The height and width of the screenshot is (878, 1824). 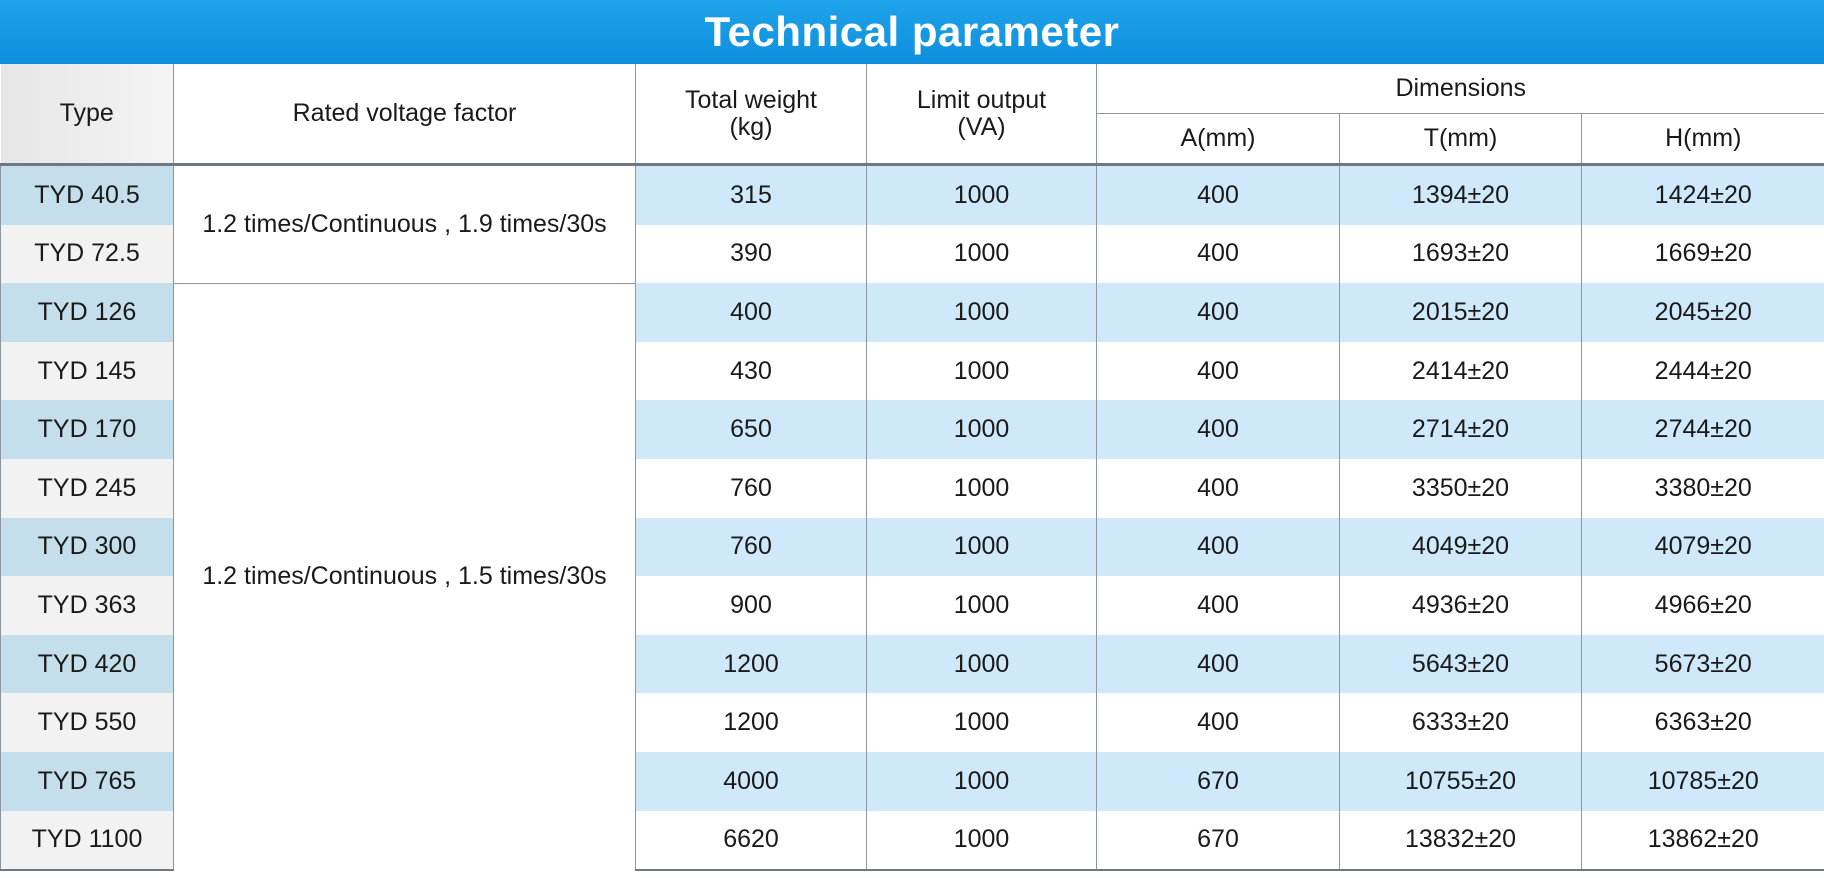 What do you see at coordinates (87, 488) in the screenshot?
I see `type-cell: TYD 245` at bounding box center [87, 488].